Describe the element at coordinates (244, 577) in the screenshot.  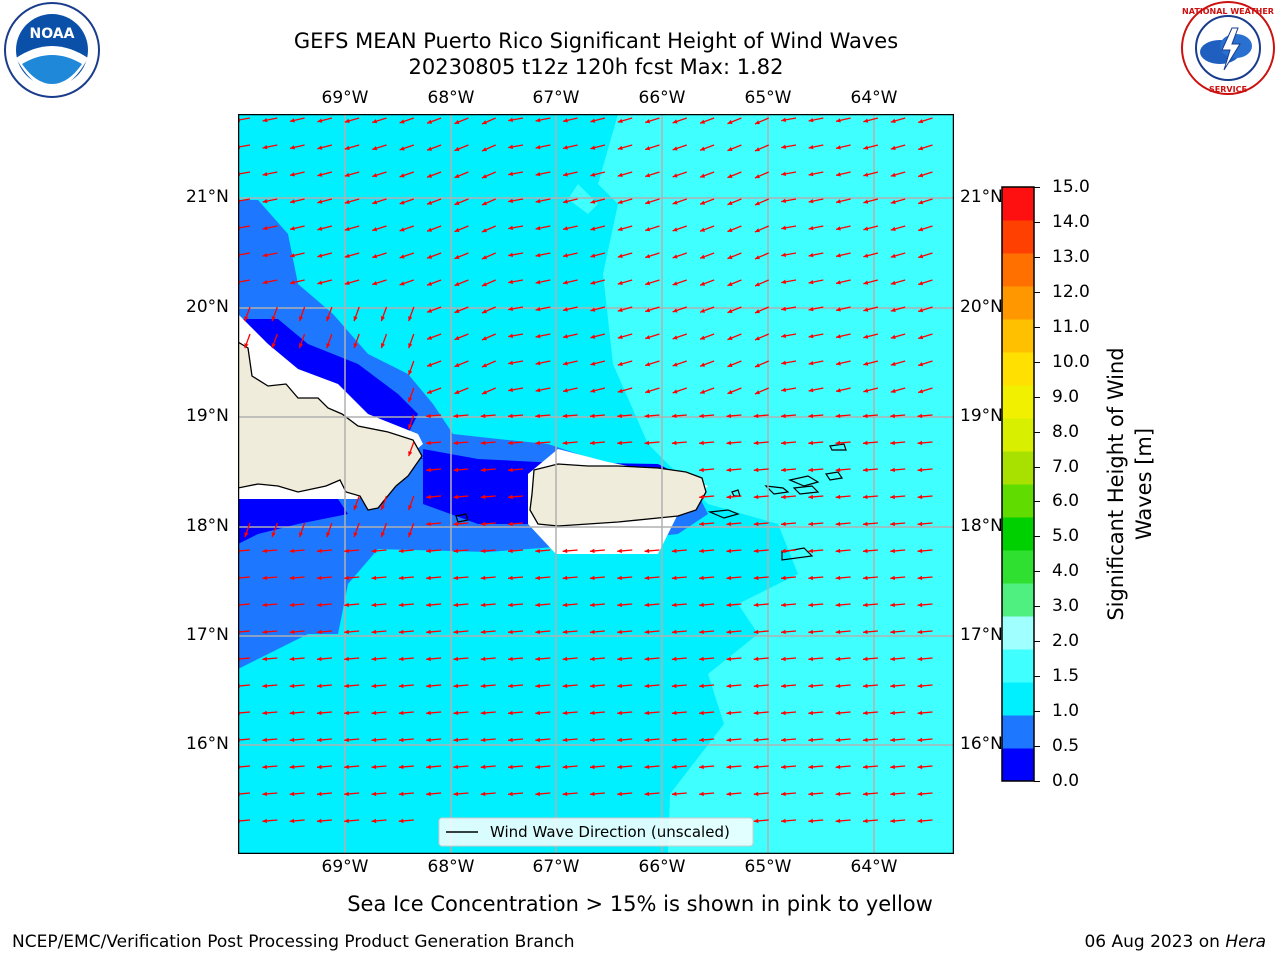
I see `wind-wave-arrow` at that location.